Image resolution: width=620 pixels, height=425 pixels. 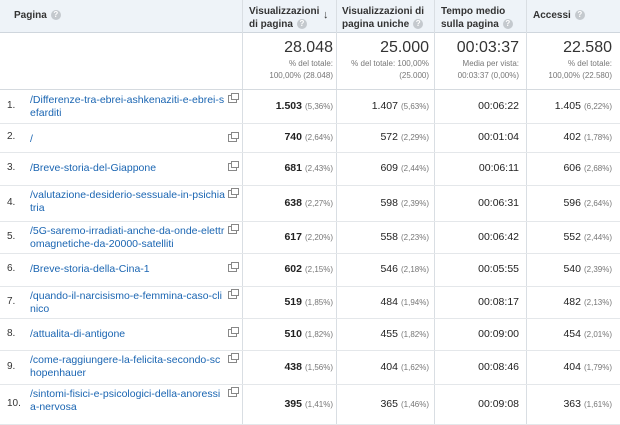 What do you see at coordinates (389, 334) in the screenshot?
I see `unique-value: 455` at bounding box center [389, 334].